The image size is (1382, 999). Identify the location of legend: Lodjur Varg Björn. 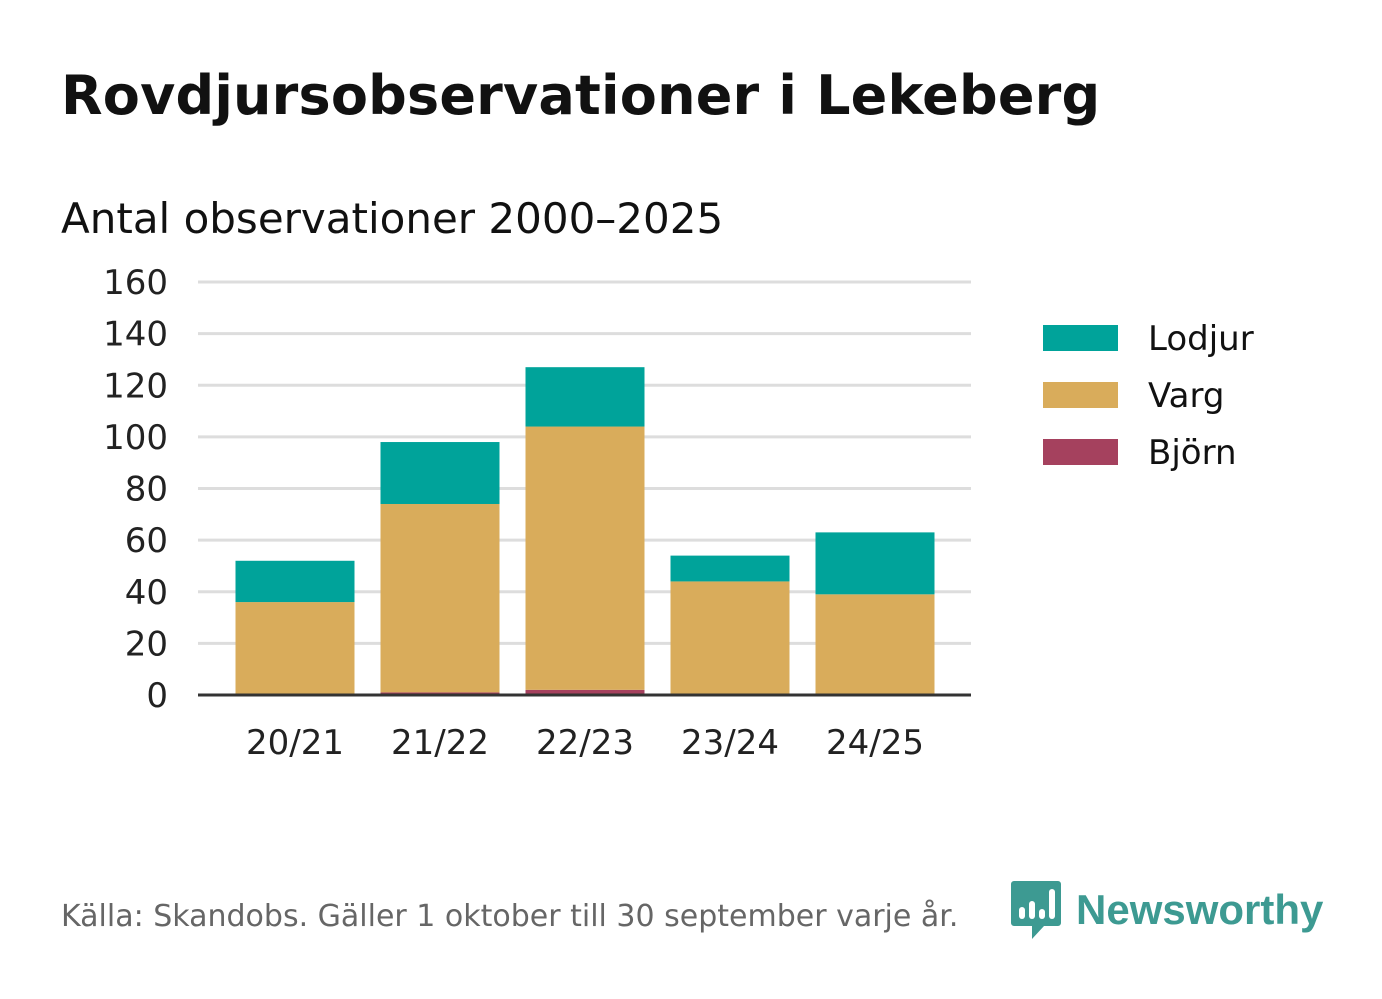
(1148, 396).